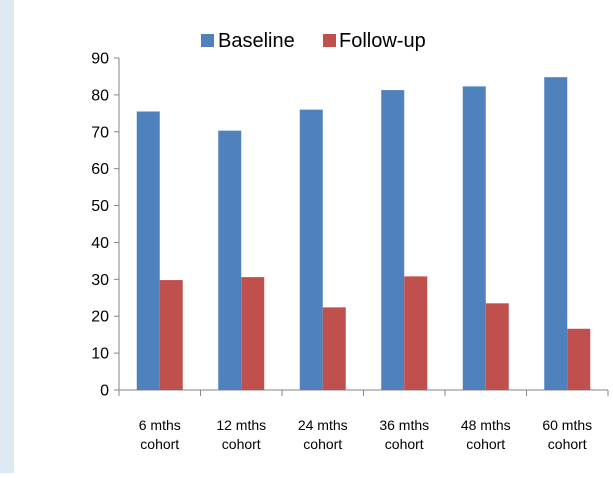 The width and height of the screenshot is (613, 478). Describe the element at coordinates (382, 41) in the screenshot. I see `legend-label: Follow-up` at that location.